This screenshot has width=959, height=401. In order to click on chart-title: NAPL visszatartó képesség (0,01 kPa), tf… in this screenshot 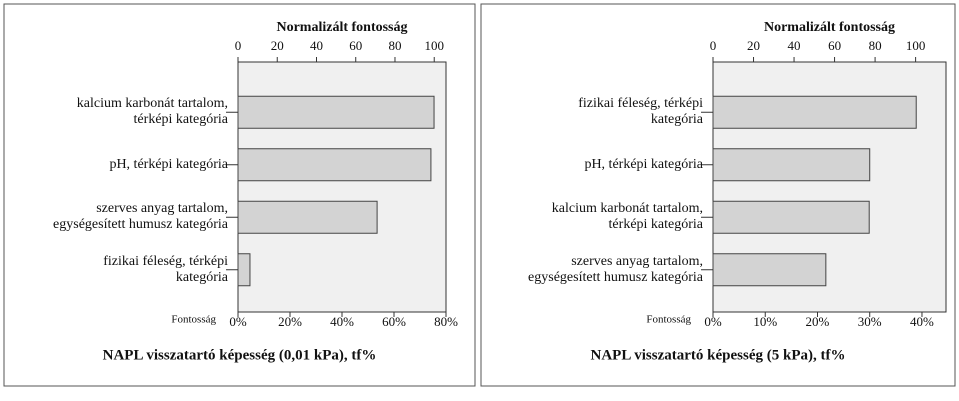, I will do `click(240, 355)`.